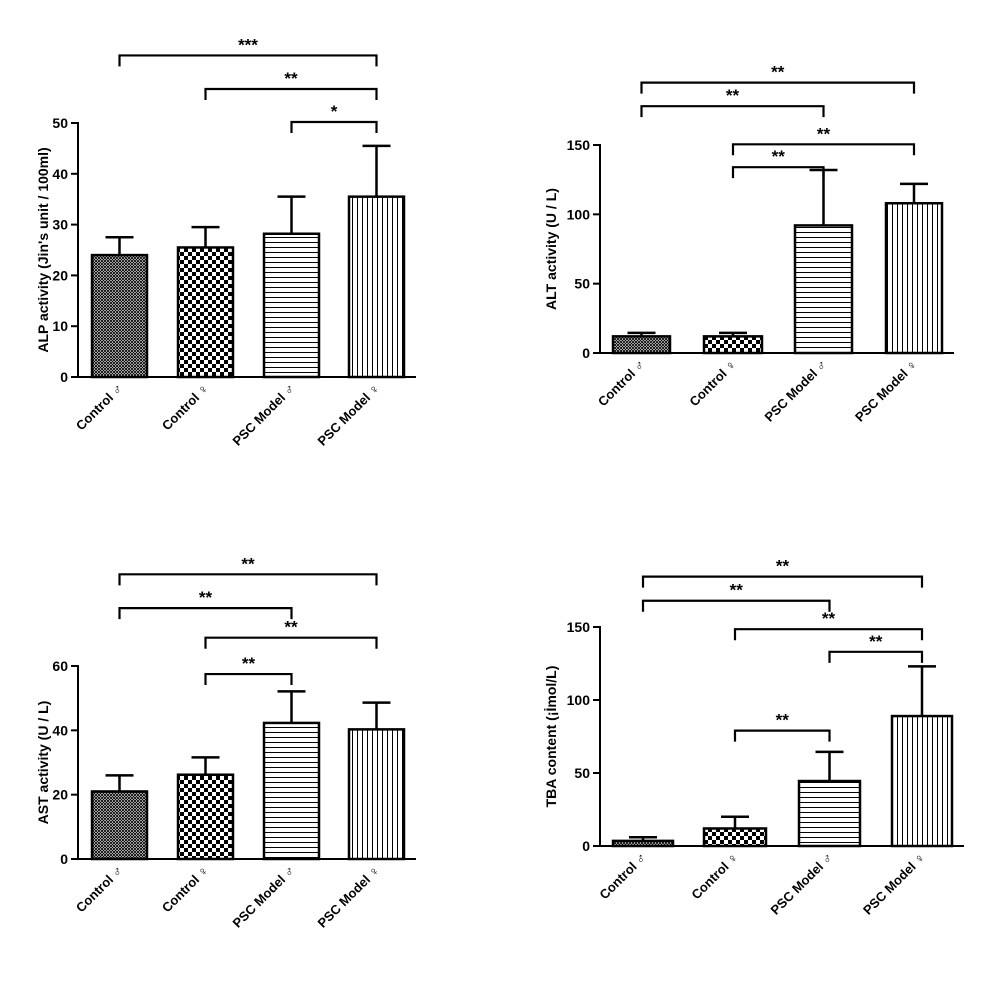  What do you see at coordinates (64, 377) in the screenshot?
I see `alp-y-tick-label: 0` at bounding box center [64, 377].